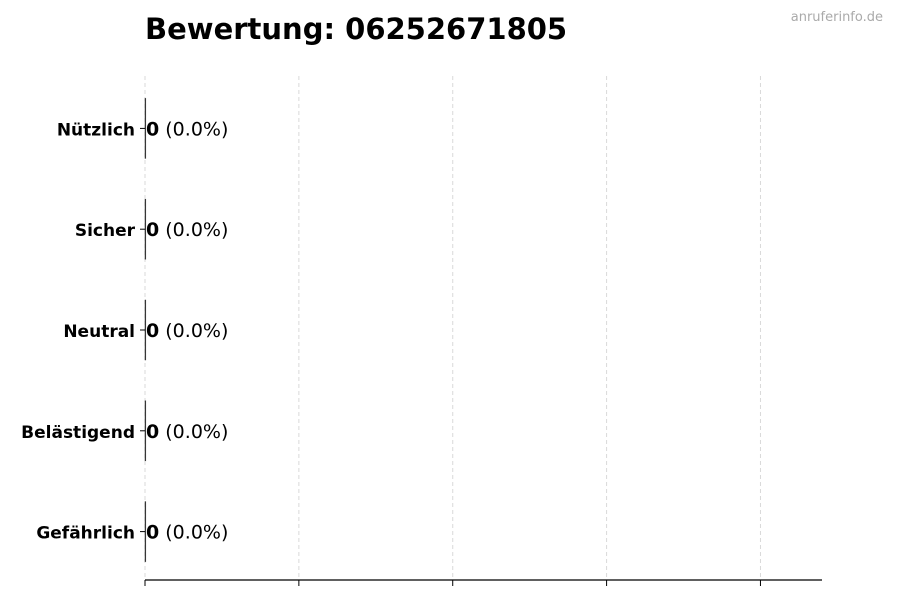 The width and height of the screenshot is (900, 600). I want to click on chart-title: Bewertung: 06252671805, so click(356, 29).